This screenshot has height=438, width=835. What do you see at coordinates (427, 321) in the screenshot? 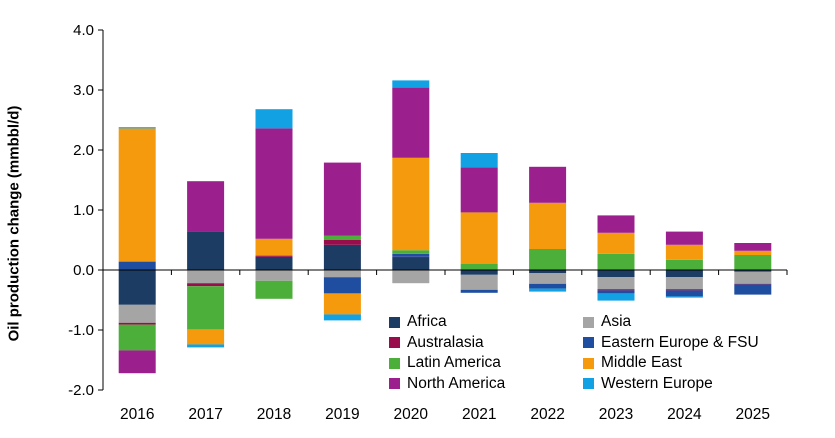
I see `legend-label: Africa` at bounding box center [427, 321].